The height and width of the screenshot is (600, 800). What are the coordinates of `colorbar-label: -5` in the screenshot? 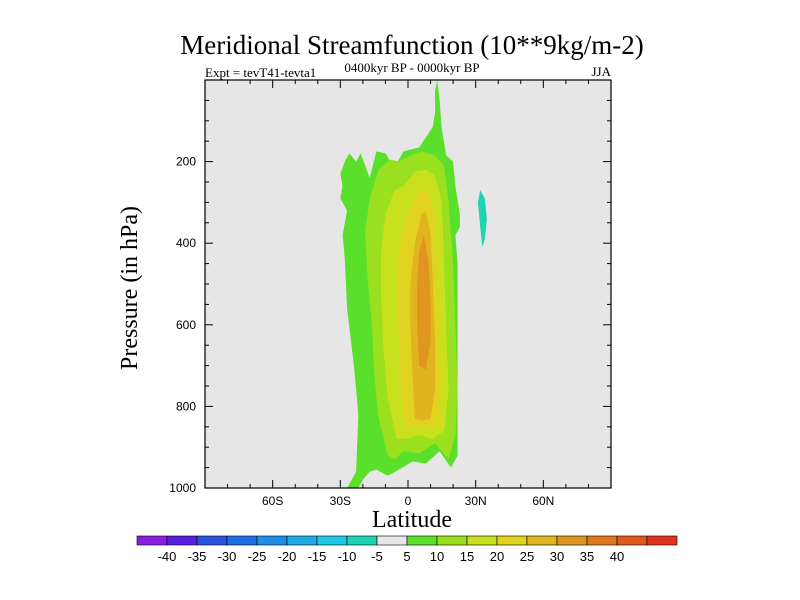 It's located at (377, 556).